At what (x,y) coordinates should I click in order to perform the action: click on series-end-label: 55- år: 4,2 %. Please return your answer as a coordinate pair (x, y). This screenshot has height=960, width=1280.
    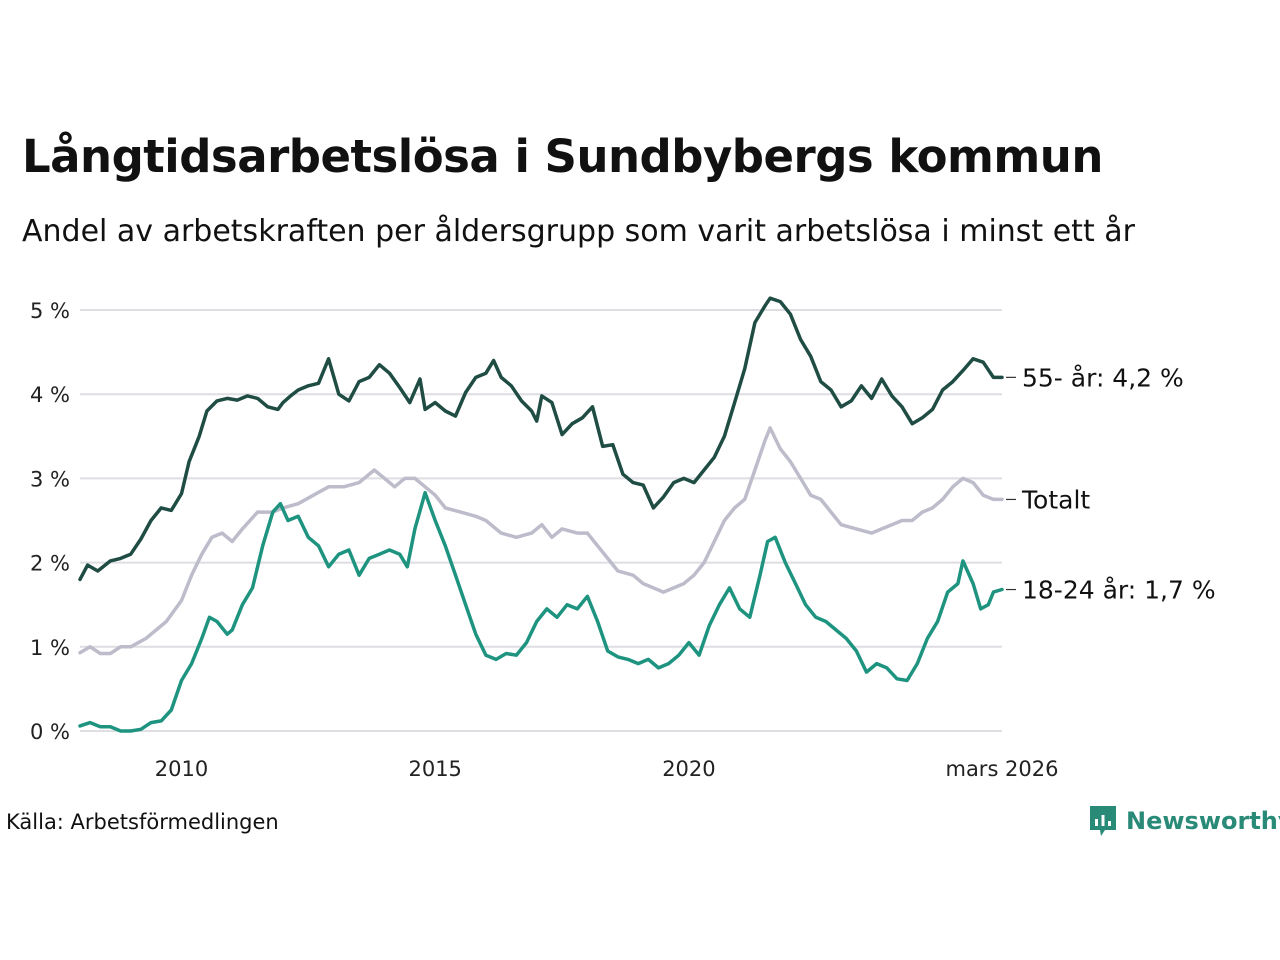
    Looking at the image, I should click on (1103, 377).